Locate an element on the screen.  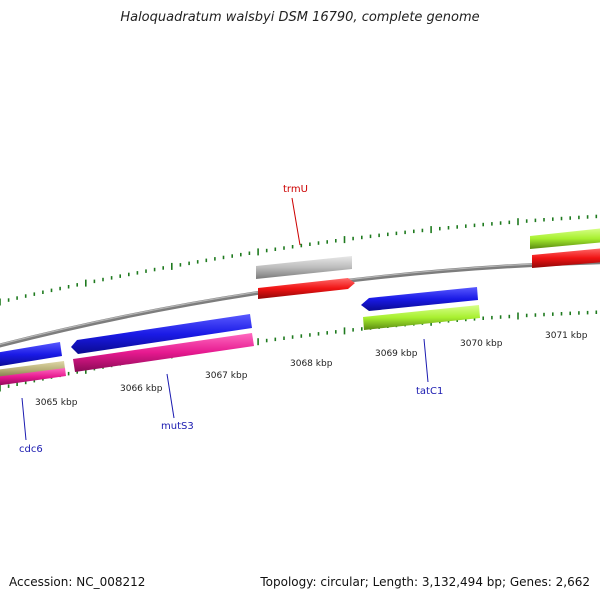
feature-mutS3 is located at coordinates (161, 334).